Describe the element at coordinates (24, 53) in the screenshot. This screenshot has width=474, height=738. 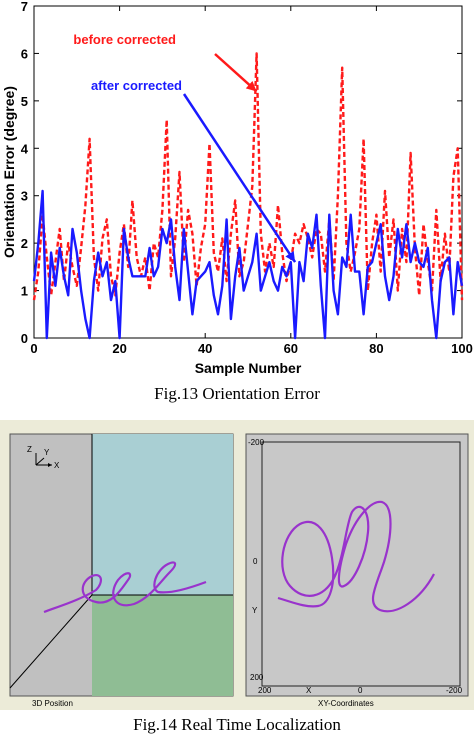
I see `y-tick-label: 6` at that location.